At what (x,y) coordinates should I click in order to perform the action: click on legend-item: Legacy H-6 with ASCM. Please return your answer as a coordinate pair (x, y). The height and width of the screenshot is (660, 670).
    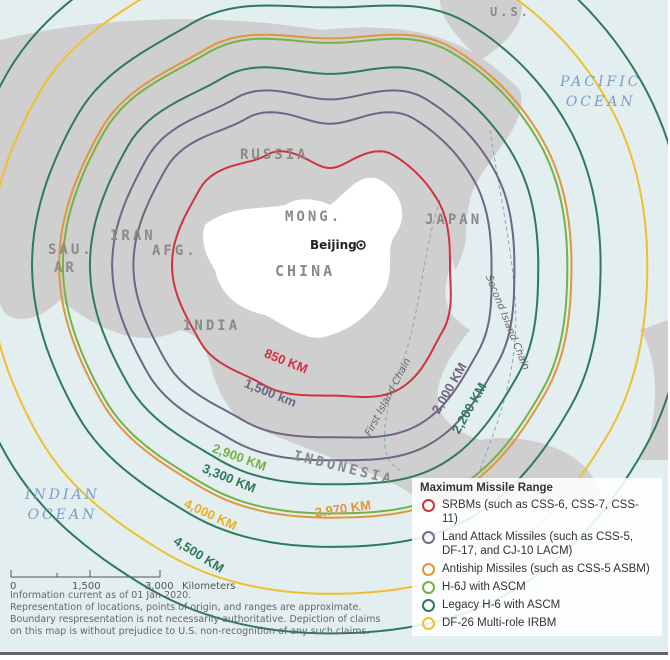
    Looking at the image, I should click on (537, 605).